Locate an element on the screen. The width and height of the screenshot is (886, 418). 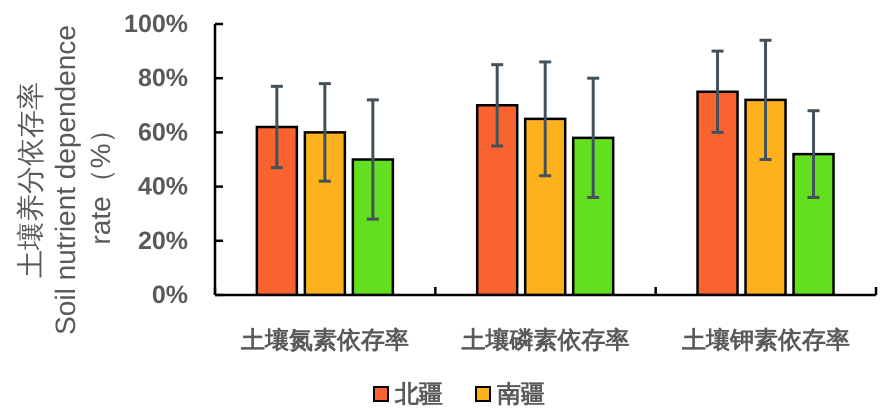
y-tick-label: 80% is located at coordinates (163, 78).